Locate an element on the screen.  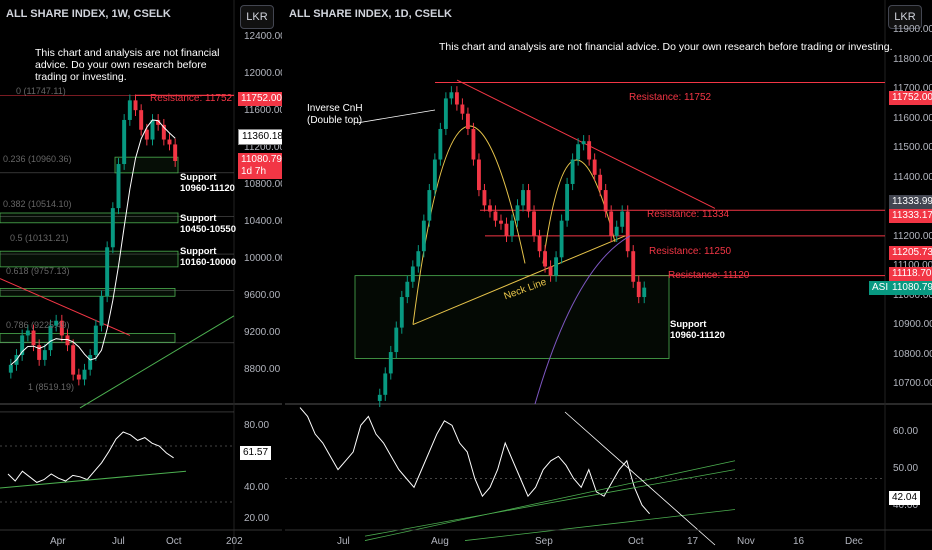
price-tick: 10900.00 is located at coordinates (912, 324).